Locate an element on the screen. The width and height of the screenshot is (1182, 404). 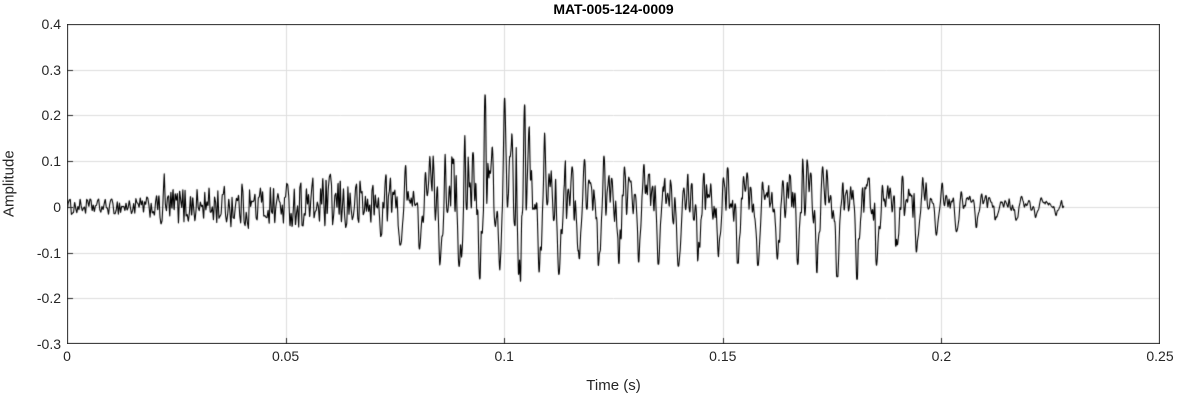
x-tick-label: 0.05 is located at coordinates (285, 356).